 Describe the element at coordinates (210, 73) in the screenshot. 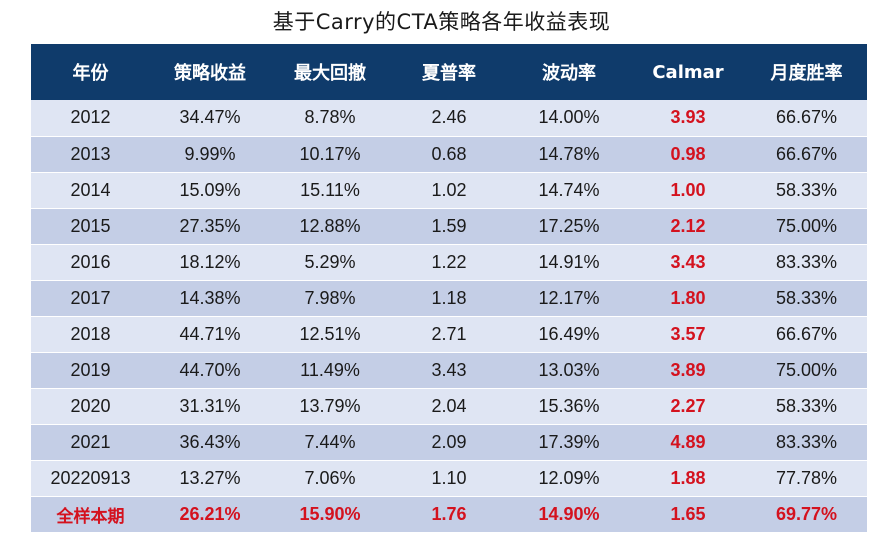

I see `header-strategy-return: 策略收益` at that location.